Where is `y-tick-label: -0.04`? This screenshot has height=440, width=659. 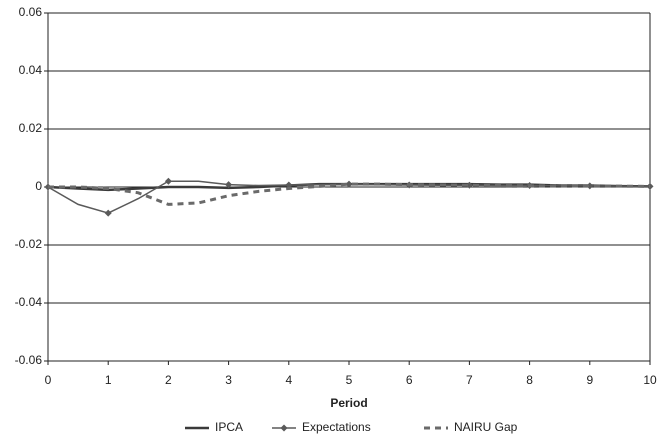 y-tick-label: -0.04 is located at coordinates (29, 302).